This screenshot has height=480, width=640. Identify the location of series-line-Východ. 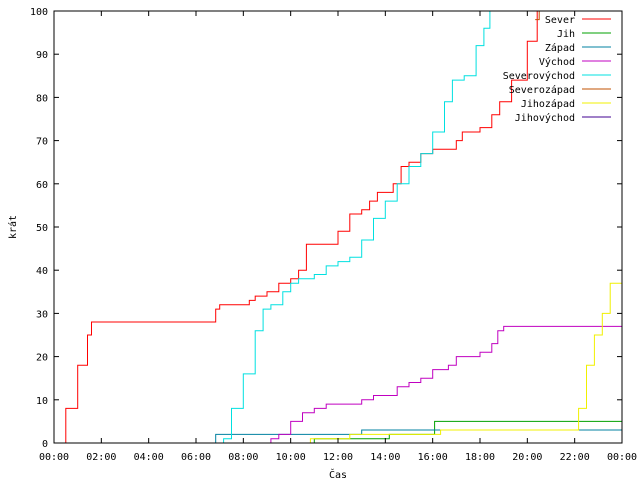
(444, 384).